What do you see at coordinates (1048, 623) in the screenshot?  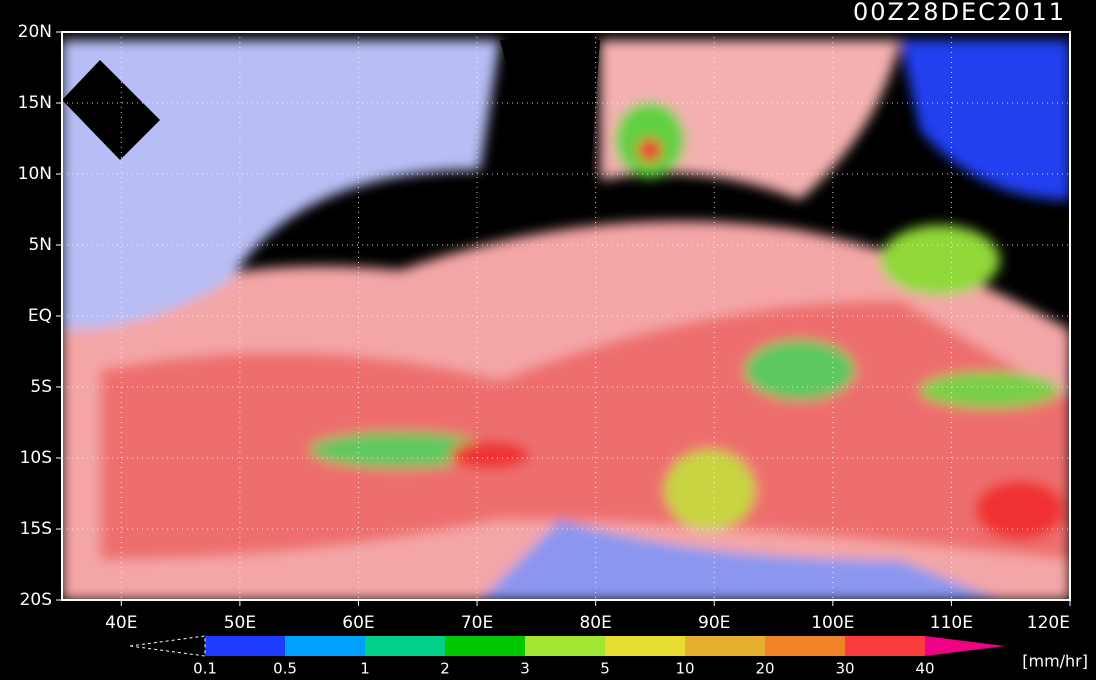 I see `lon-label: 120E` at bounding box center [1048, 623].